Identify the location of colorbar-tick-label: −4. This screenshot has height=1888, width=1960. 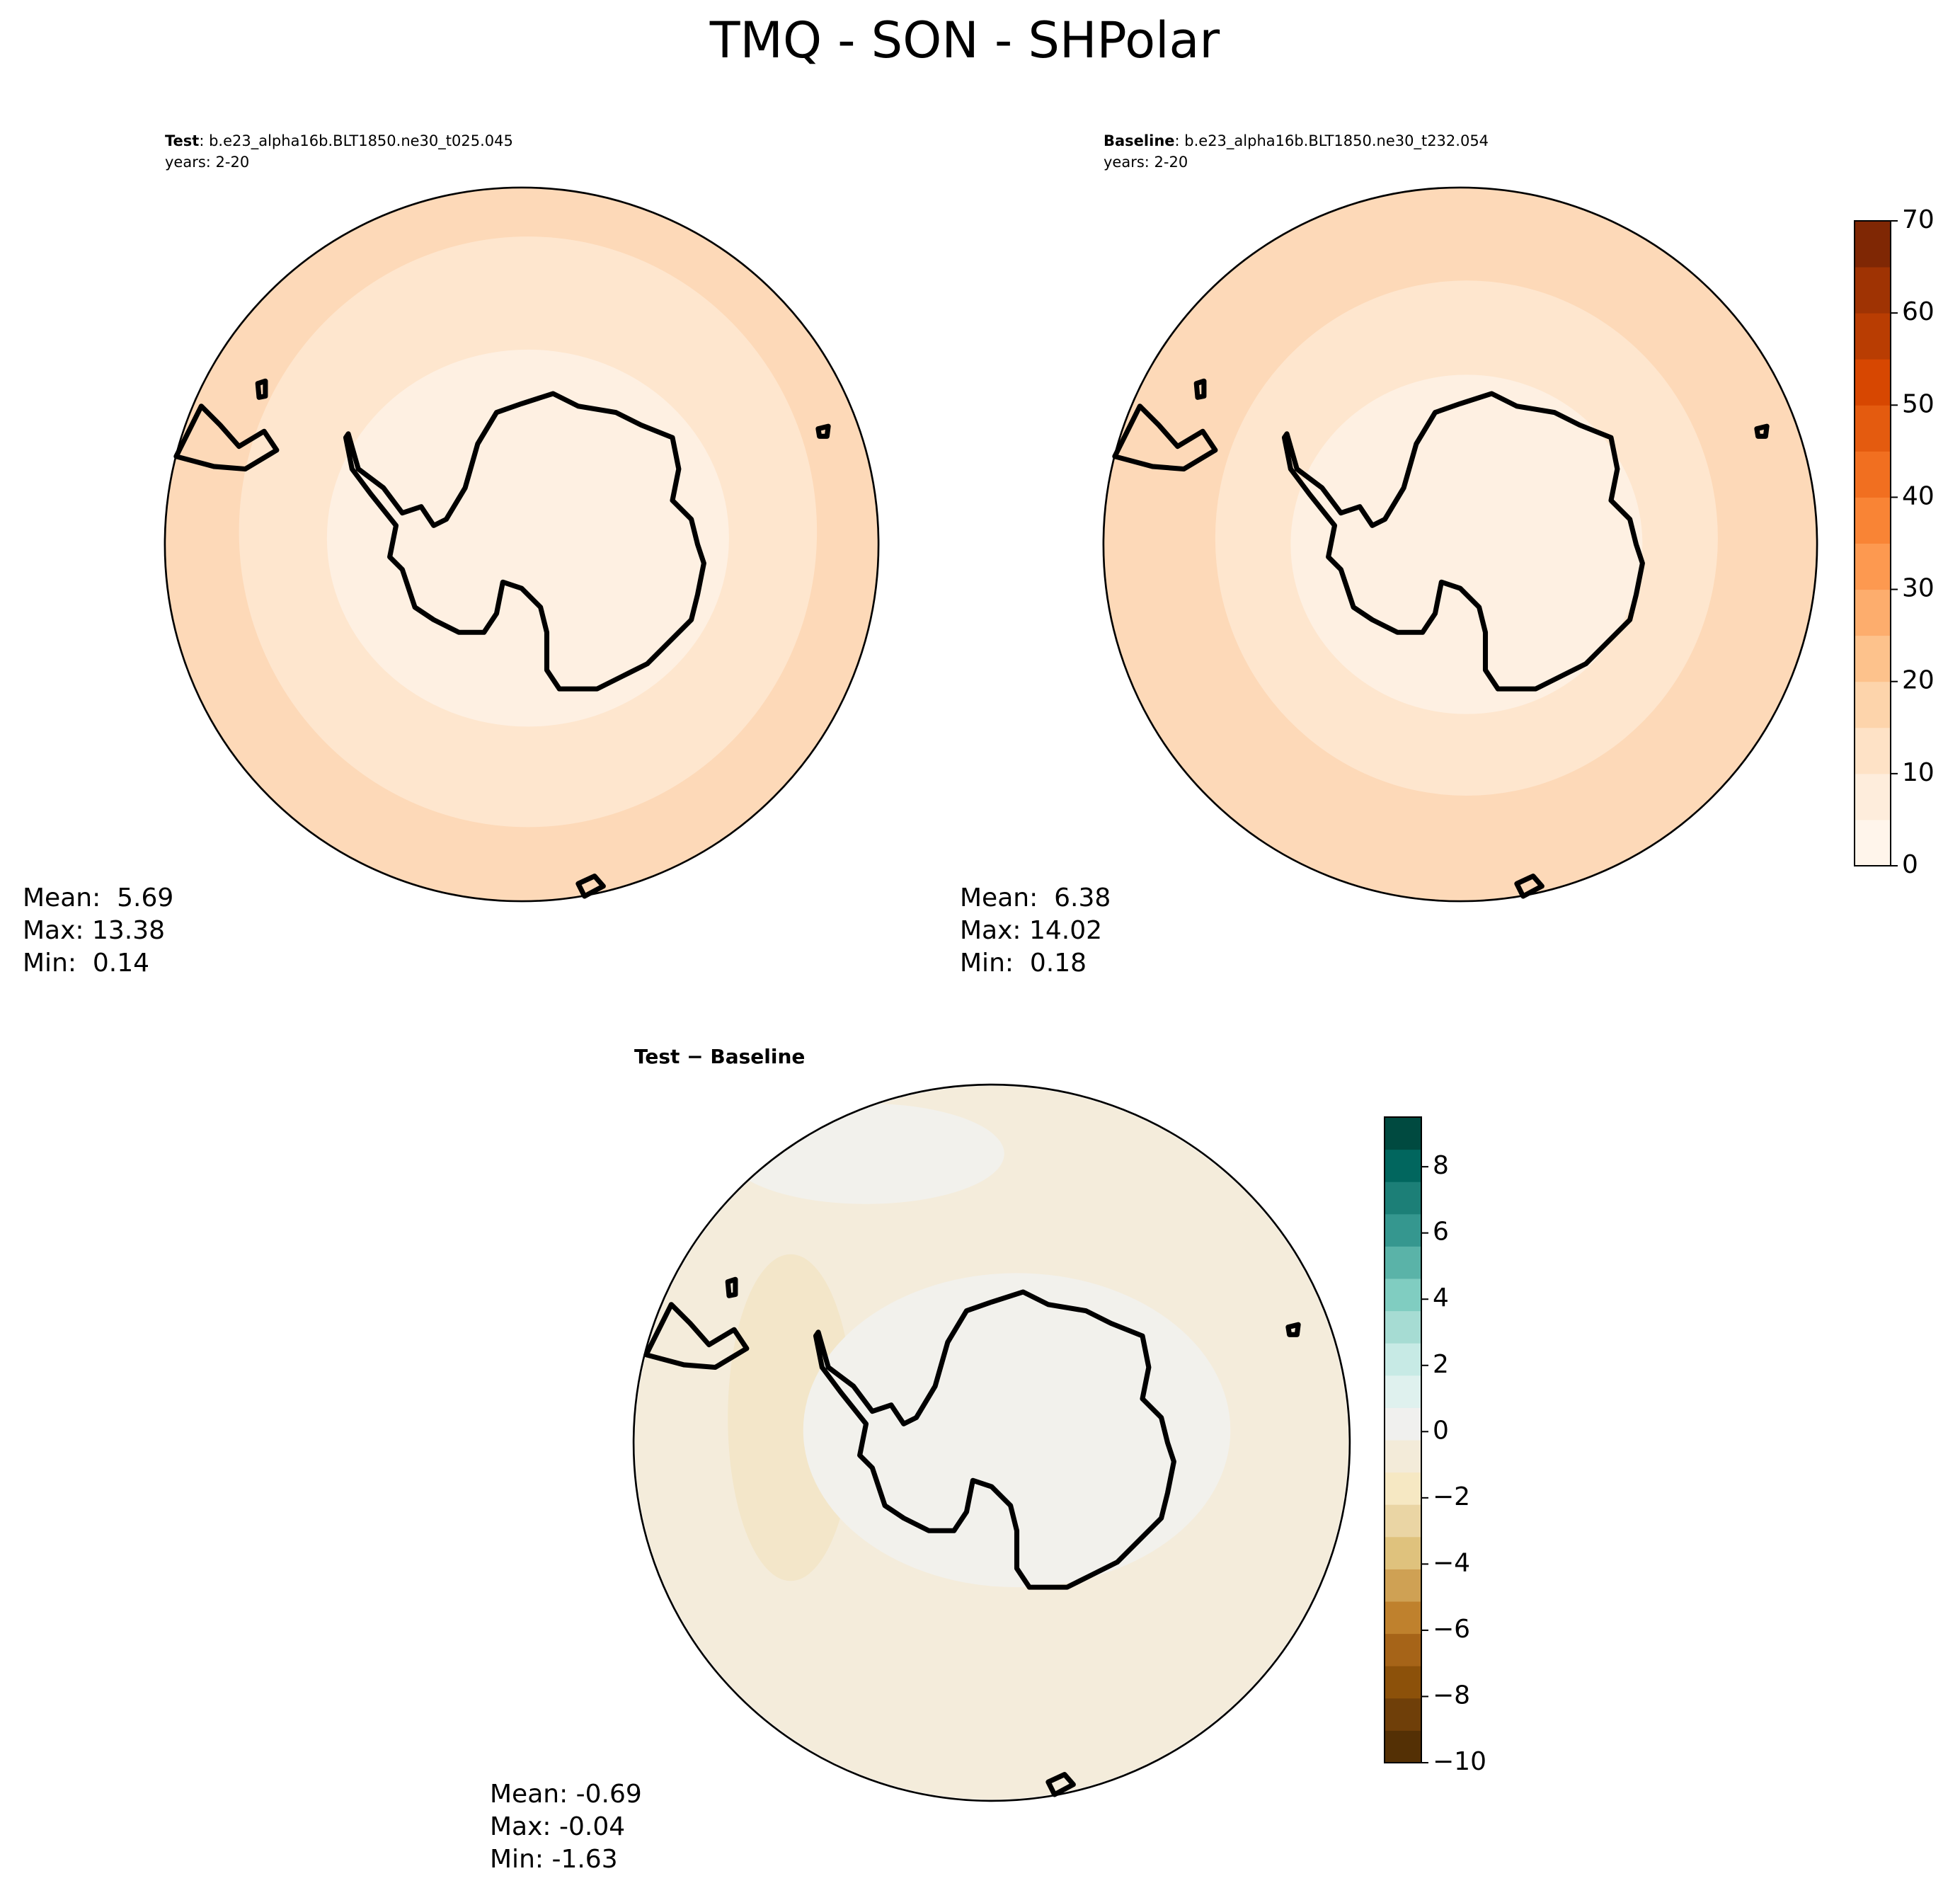
(1451, 1562).